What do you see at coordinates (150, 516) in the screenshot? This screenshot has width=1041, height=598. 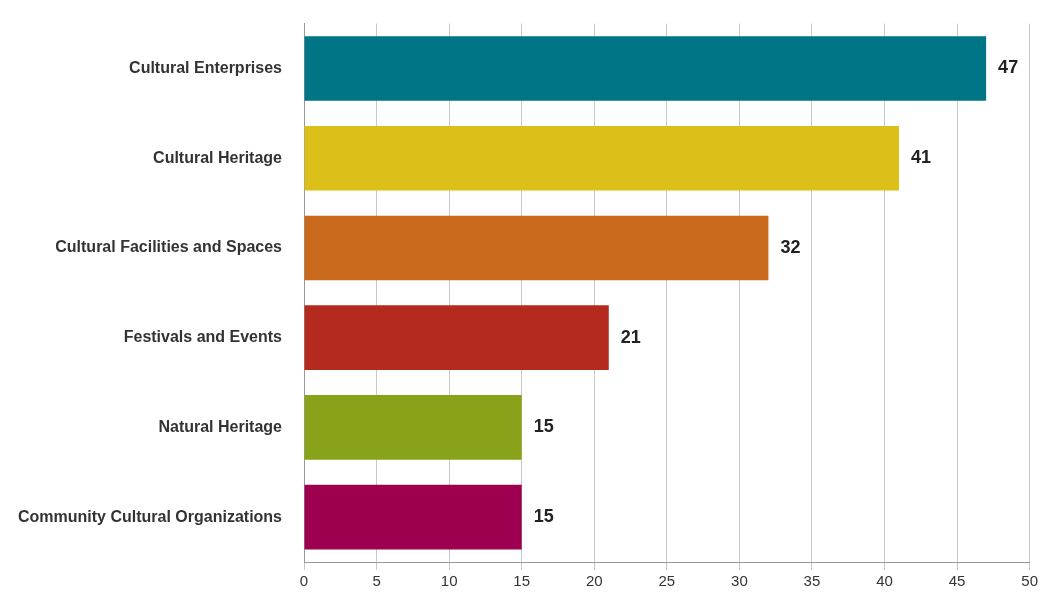 I see `y-tick-label: Community Cultural Organizations` at bounding box center [150, 516].